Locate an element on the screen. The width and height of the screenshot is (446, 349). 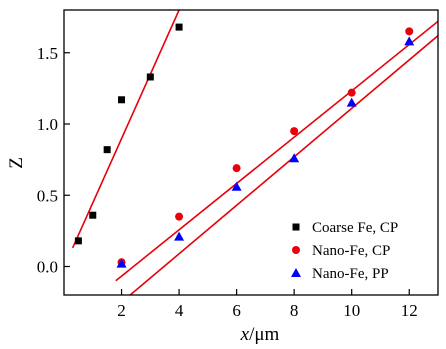
y-axis-label: Z is located at coordinates (16, 163).